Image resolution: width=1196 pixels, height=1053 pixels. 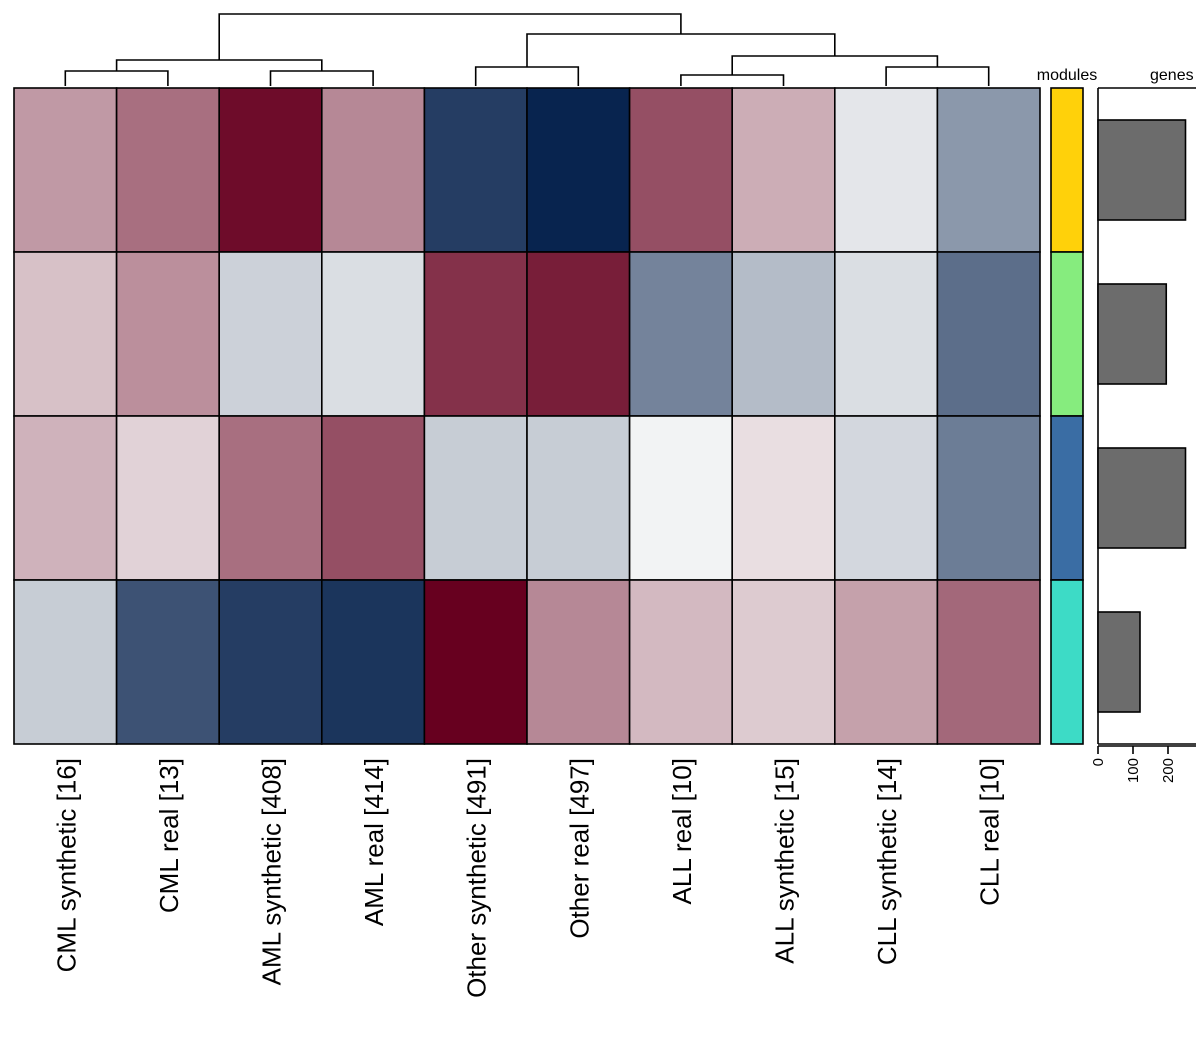 What do you see at coordinates (321, 78) in the screenshot?
I see `dendrogram-link-aml` at bounding box center [321, 78].